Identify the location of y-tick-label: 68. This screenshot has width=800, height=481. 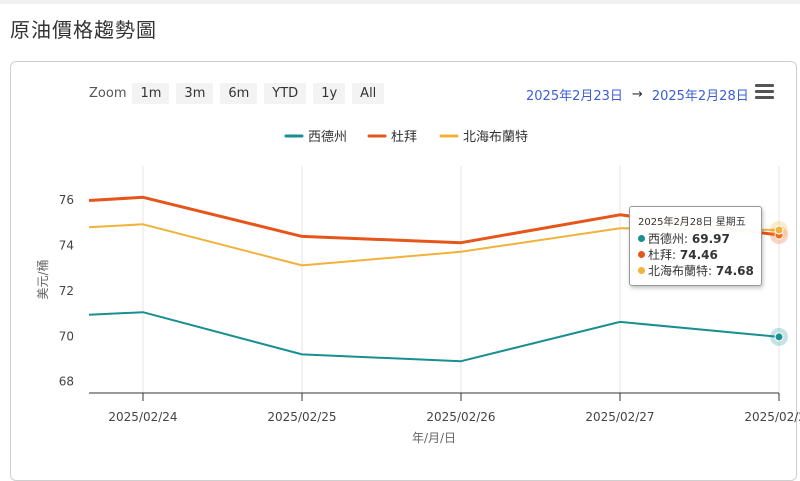
(66, 382).